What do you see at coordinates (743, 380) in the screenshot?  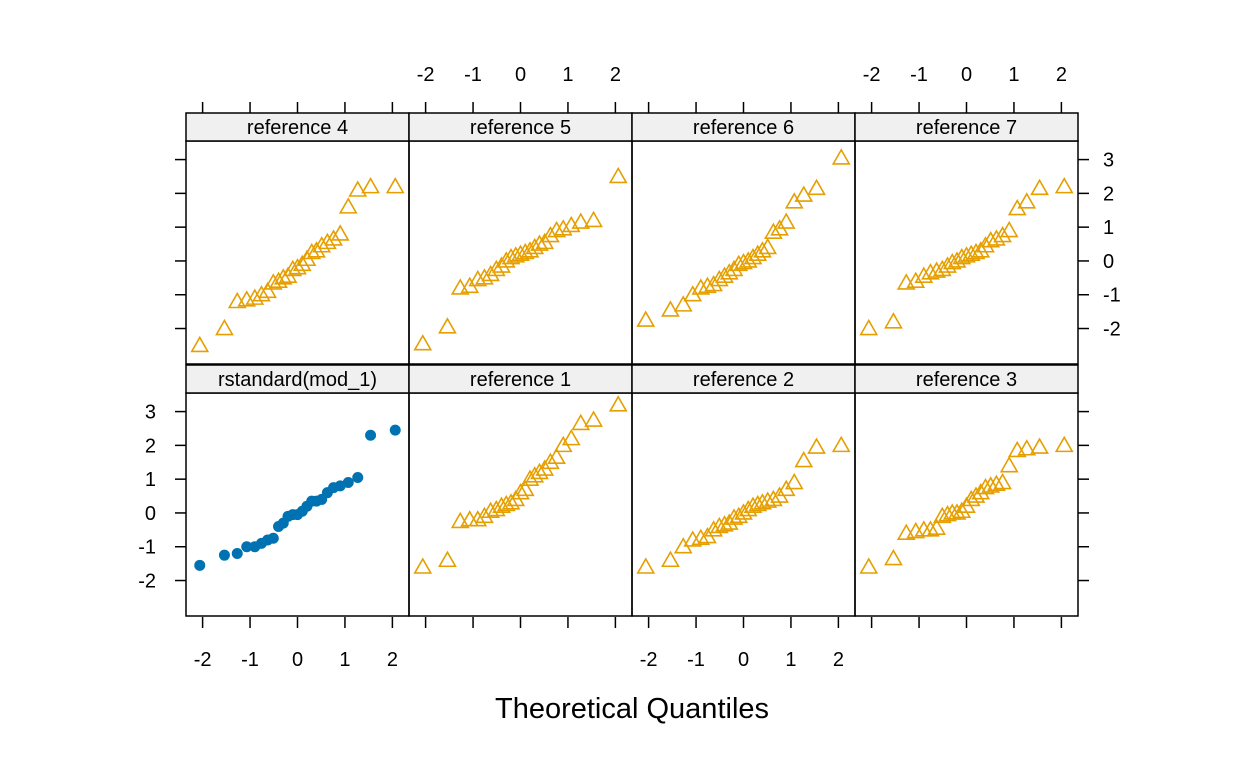 I see `strip-label-6: reference 2` at bounding box center [743, 380].